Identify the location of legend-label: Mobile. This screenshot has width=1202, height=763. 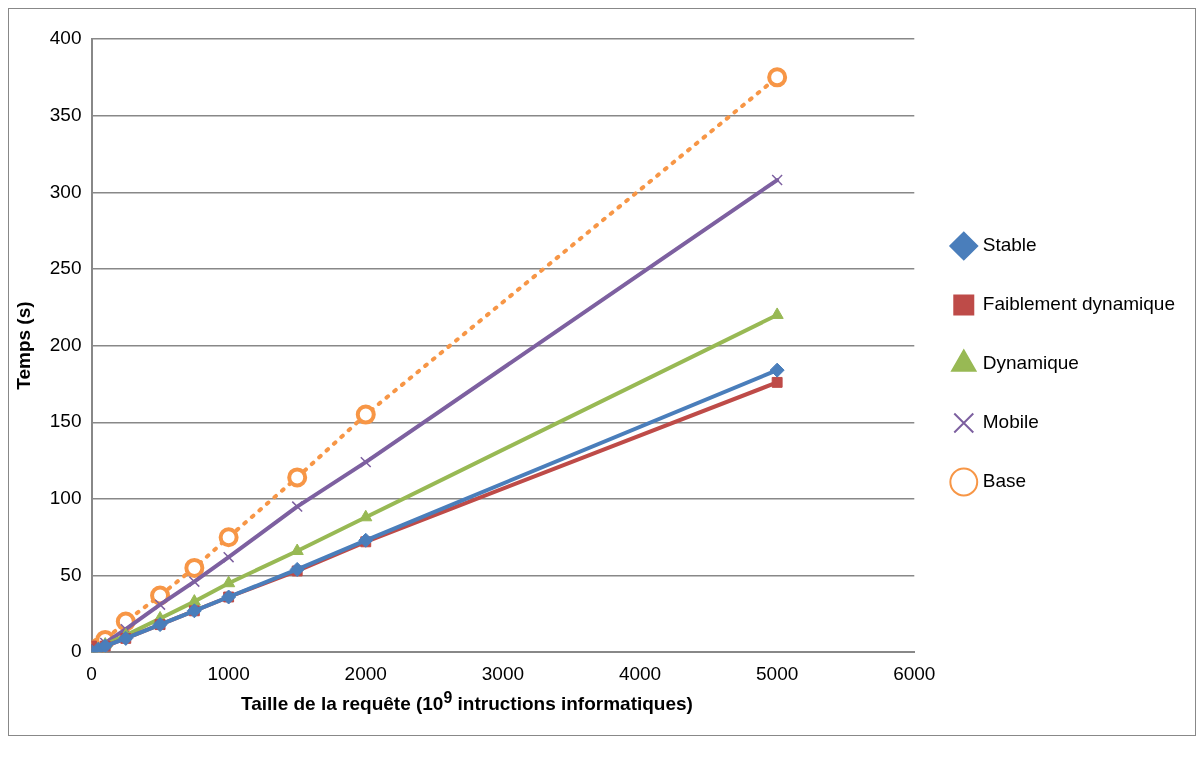
(1010, 422).